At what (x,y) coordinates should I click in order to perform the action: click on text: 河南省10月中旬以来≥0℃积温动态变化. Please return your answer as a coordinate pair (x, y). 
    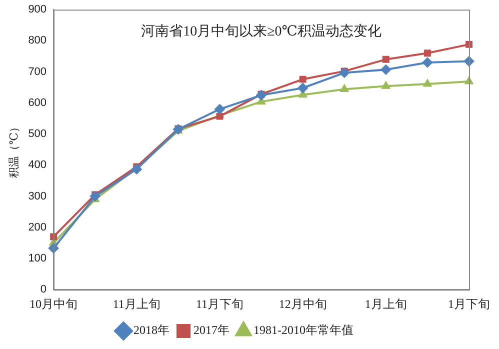
    Looking at the image, I should click on (261, 31).